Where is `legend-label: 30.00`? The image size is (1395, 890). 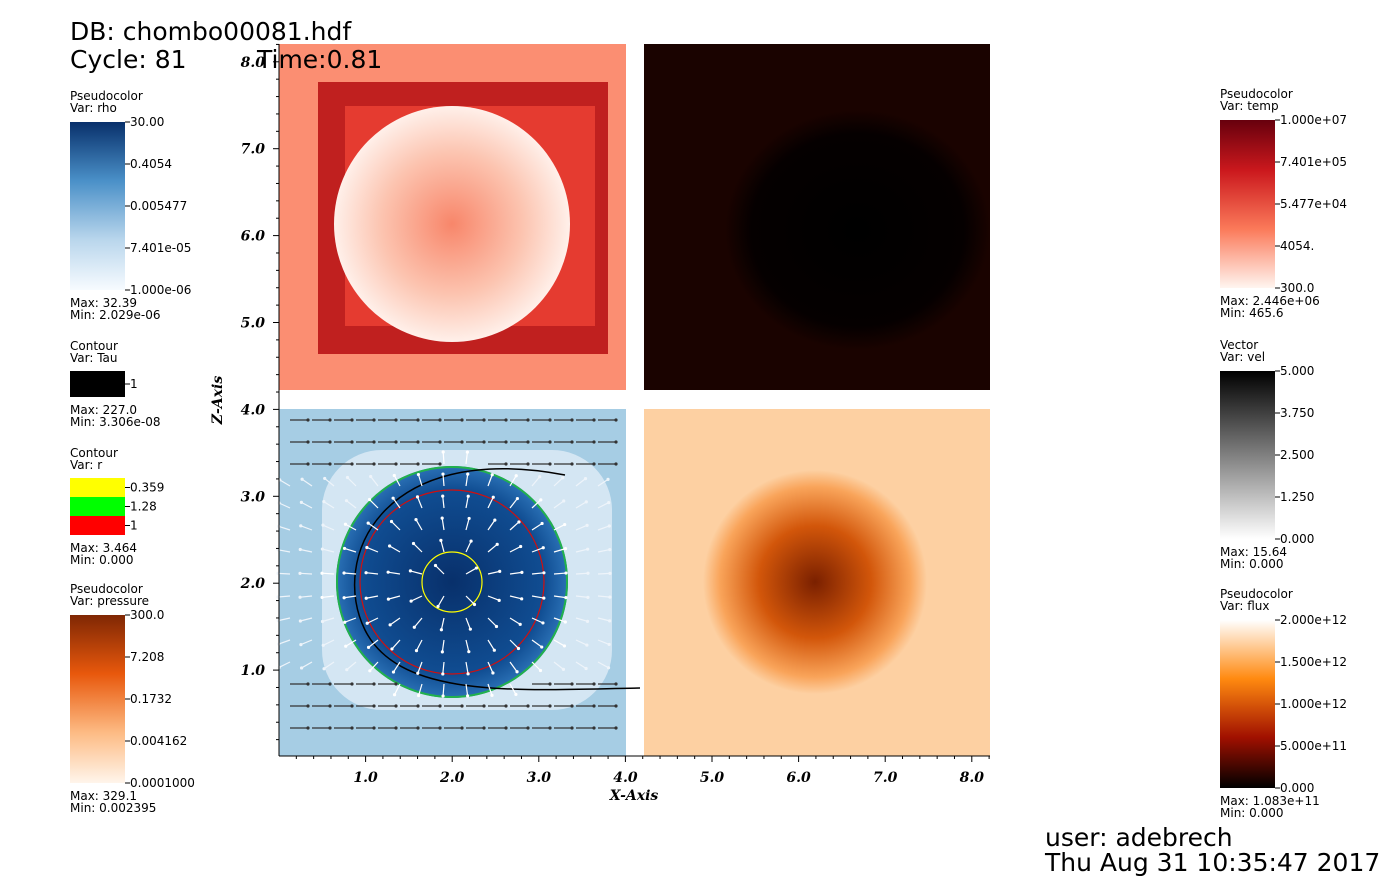 legend-label: 30.00 is located at coordinates (147, 122).